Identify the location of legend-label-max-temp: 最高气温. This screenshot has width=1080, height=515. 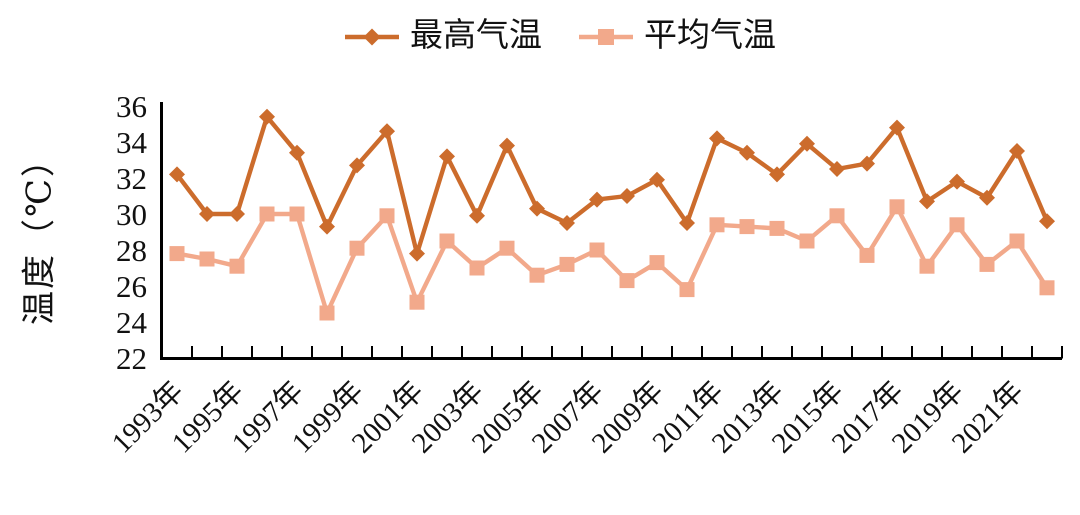
(476, 36).